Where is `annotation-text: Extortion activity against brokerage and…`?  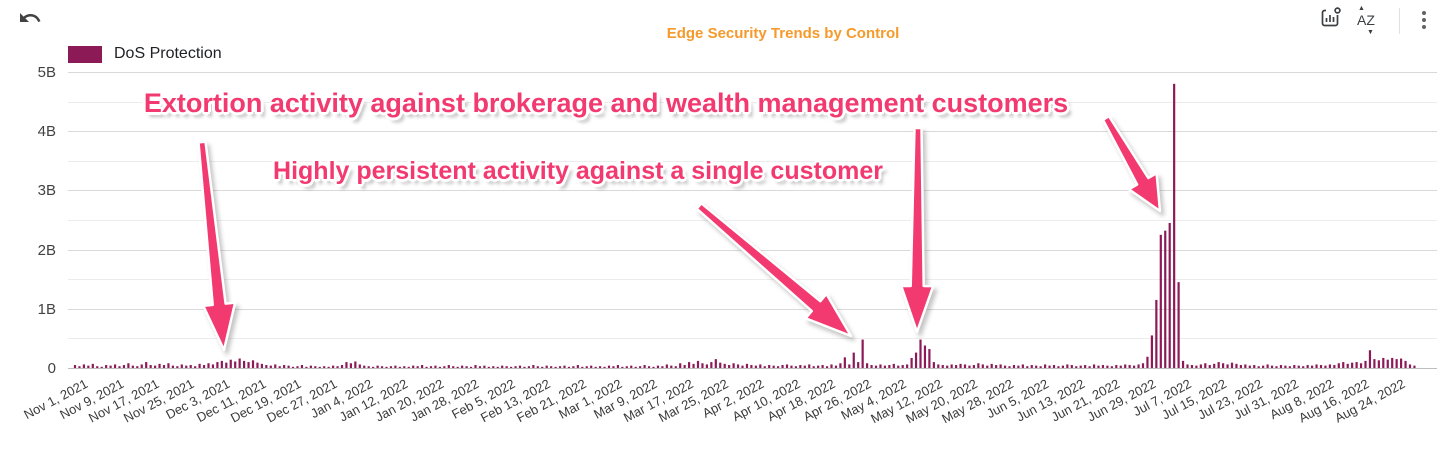 annotation-text: Extortion activity against brokerage and… is located at coordinates (606, 103).